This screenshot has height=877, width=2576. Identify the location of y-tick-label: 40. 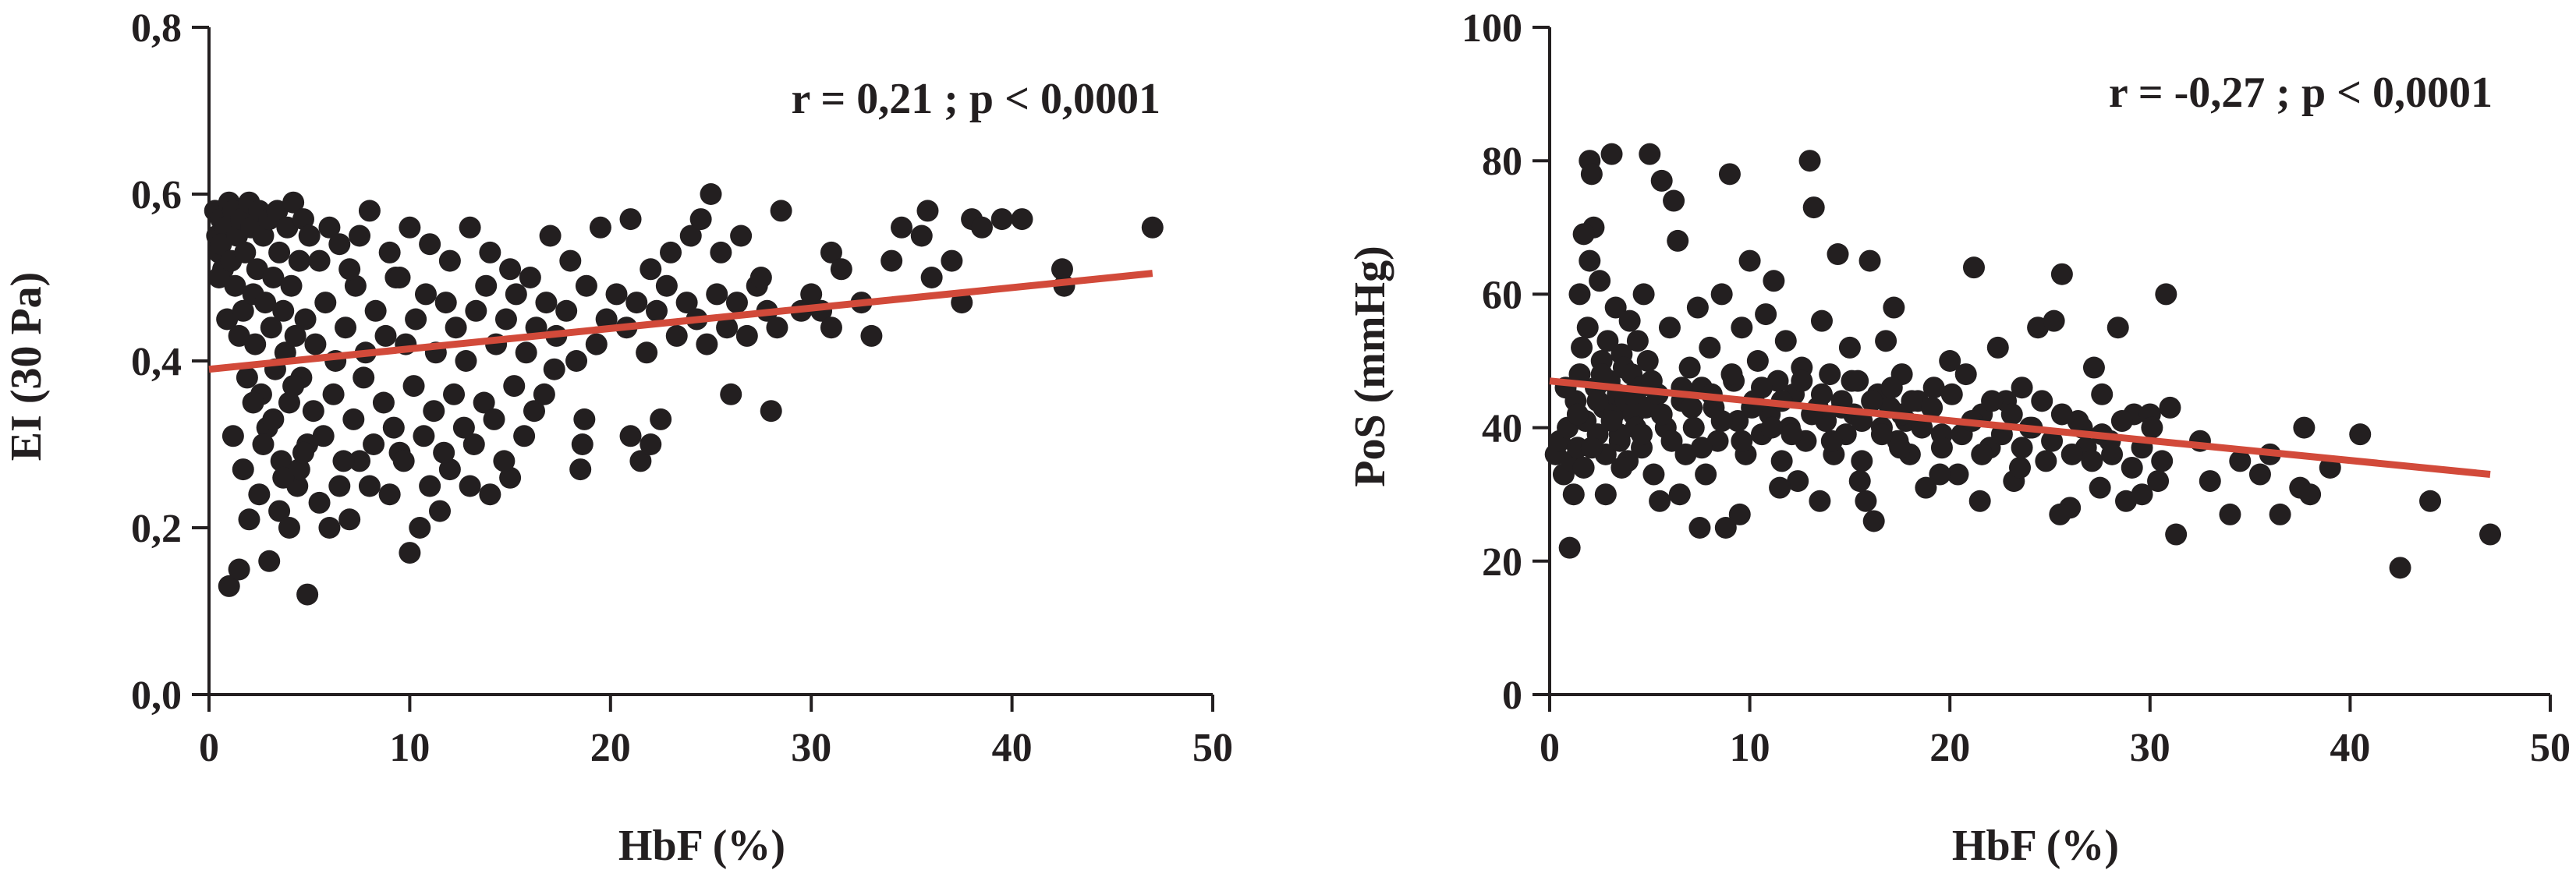
(1502, 429).